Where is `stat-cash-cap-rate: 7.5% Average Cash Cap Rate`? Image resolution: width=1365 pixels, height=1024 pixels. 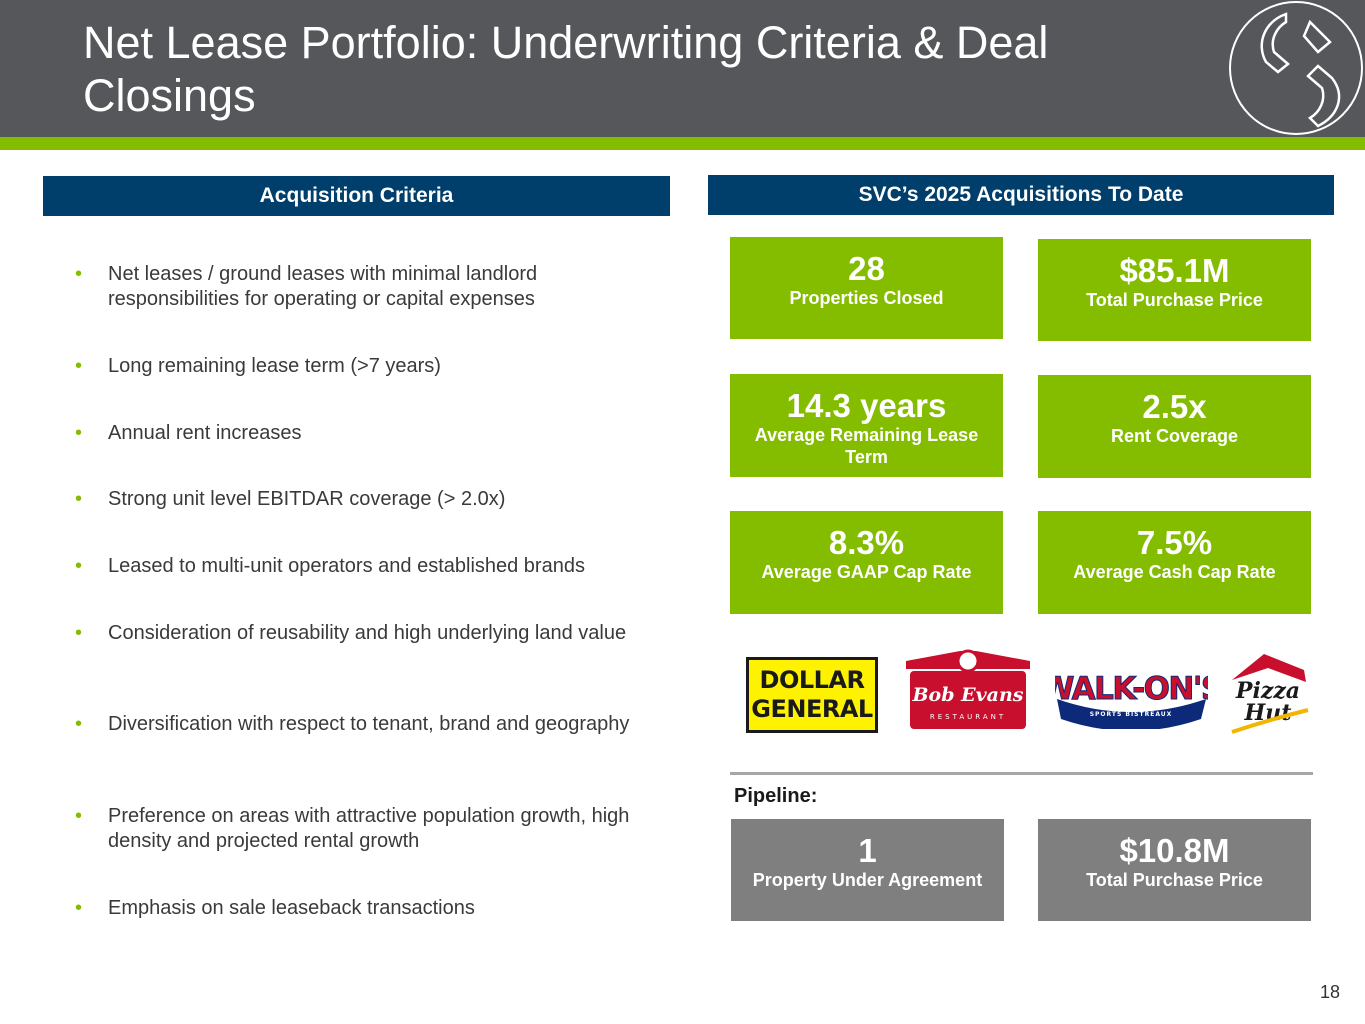
stat-cash-cap-rate: 7.5% Average Cash Cap Rate is located at coordinates (1174, 562).